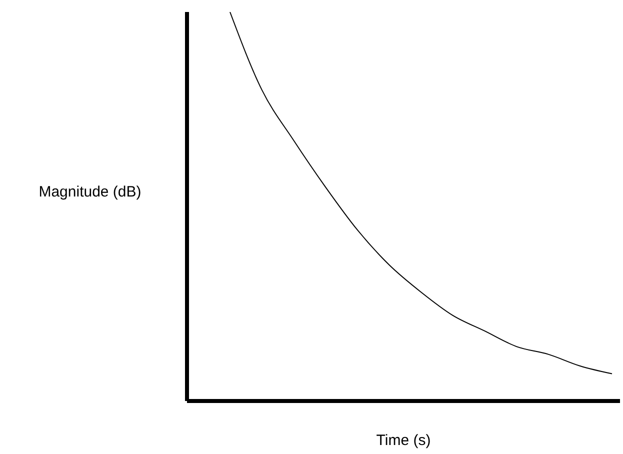 The width and height of the screenshot is (623, 454). Describe the element at coordinates (90, 192) in the screenshot. I see `y-axis-title: Magnitude (dB)` at that location.